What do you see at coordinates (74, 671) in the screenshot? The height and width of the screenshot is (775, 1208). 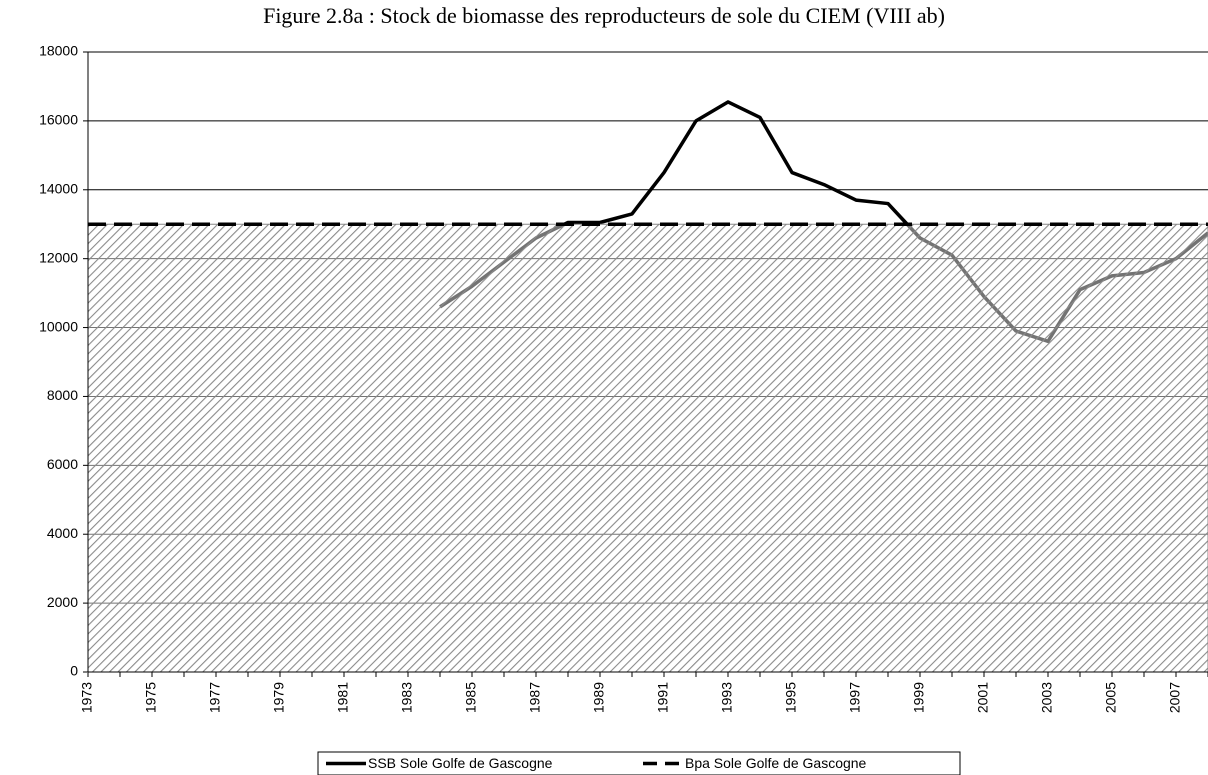 I see `y-tick-label: 0` at bounding box center [74, 671].